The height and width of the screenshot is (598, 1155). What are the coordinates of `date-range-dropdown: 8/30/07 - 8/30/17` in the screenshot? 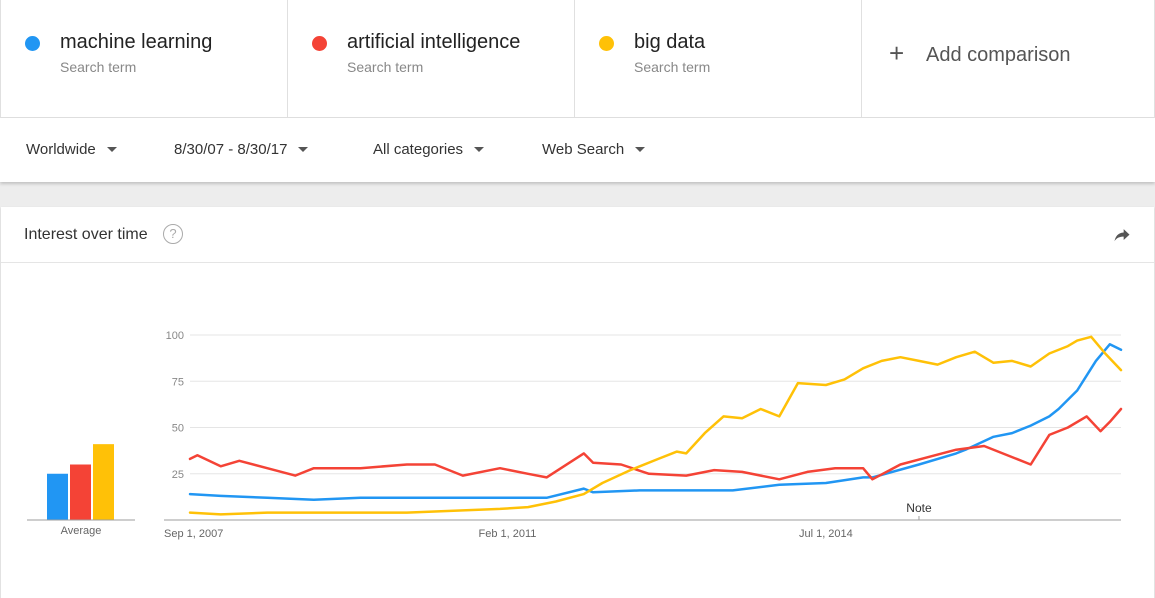 It's located at (241, 149).